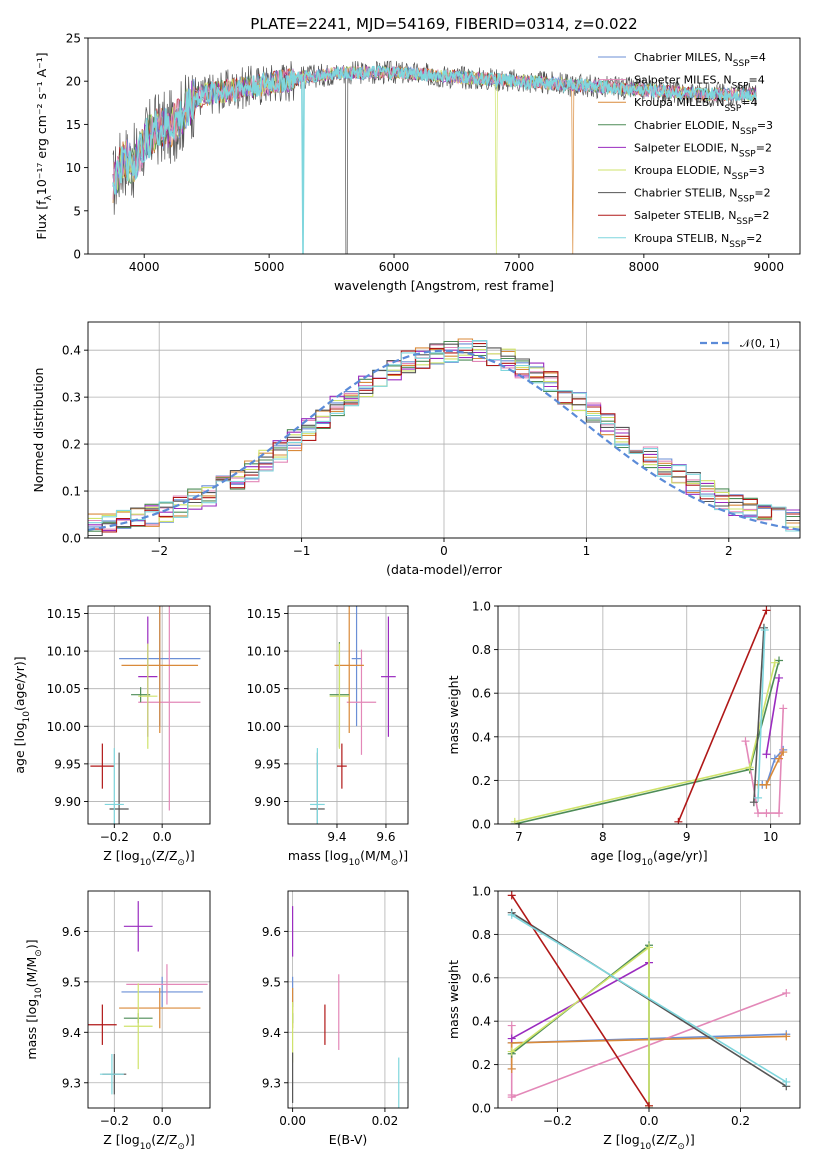  I want to click on plot-area, so click(346, 1007).